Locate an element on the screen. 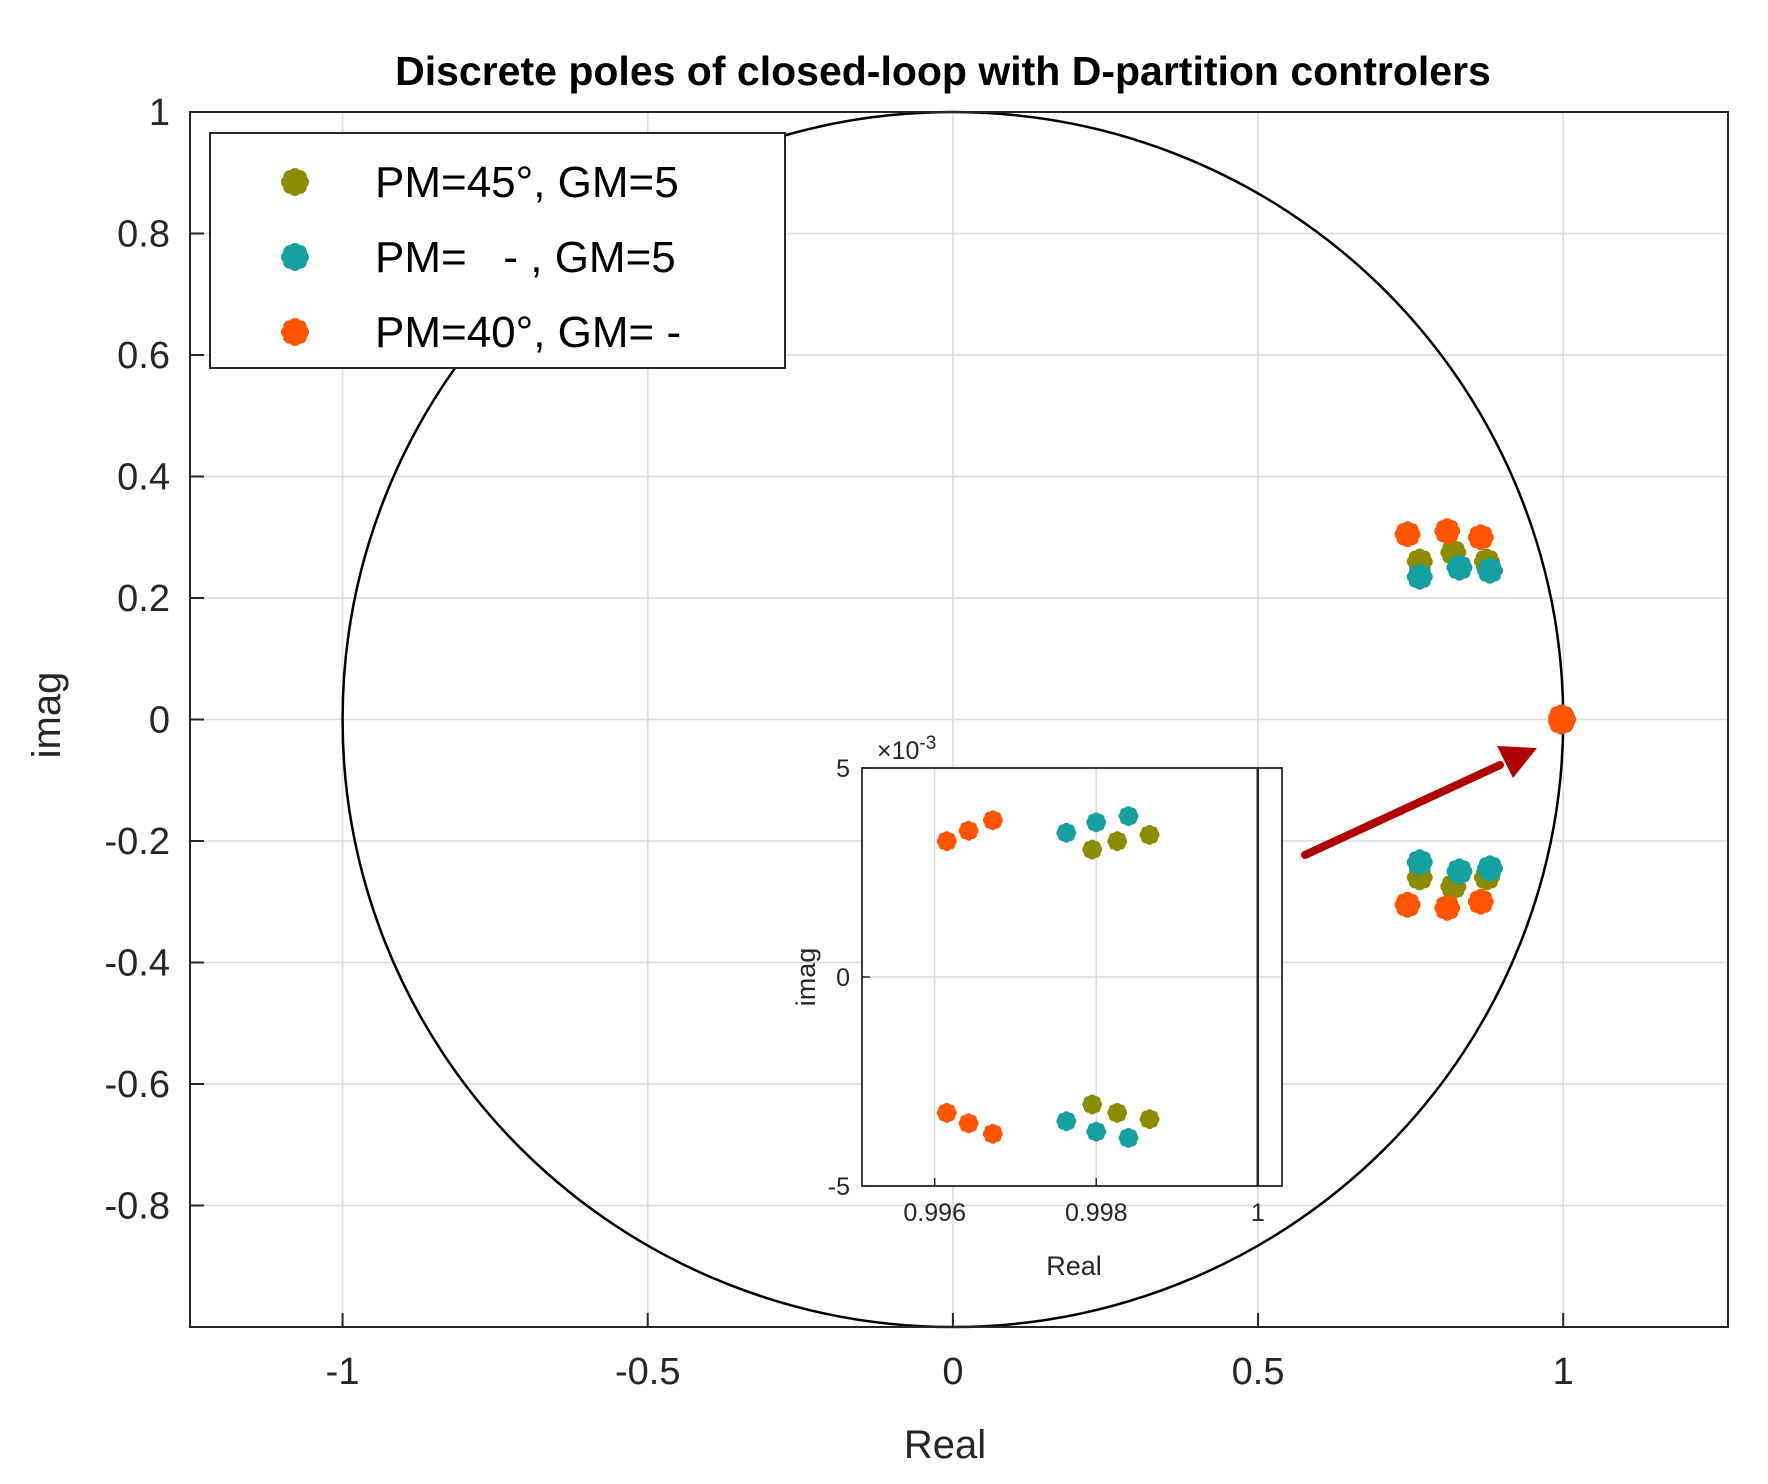 This screenshot has height=1484, width=1768. arrow-head is located at coordinates (1517, 762).